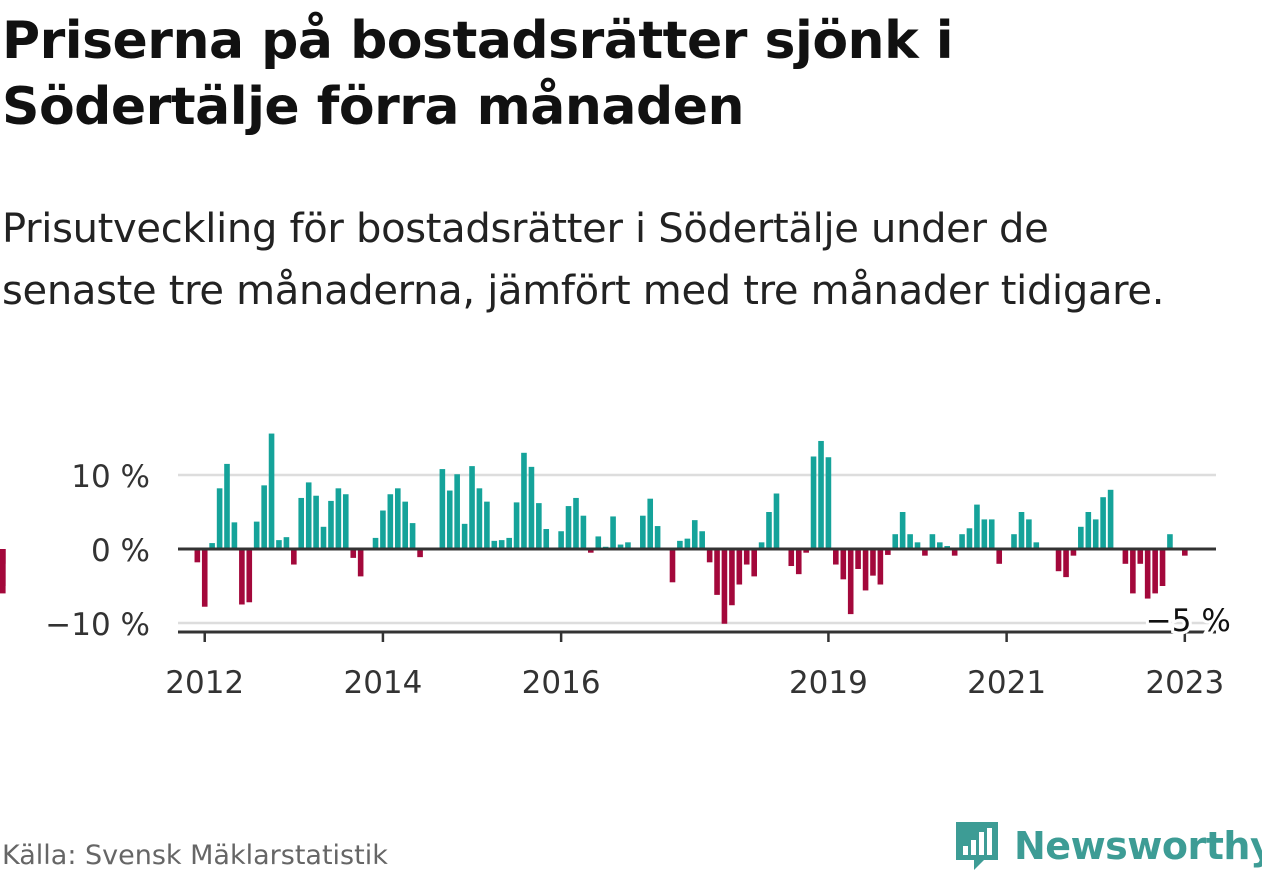 The image size is (1262, 879). I want to click on newsworthy-logo: Newsworthy, so click(1107, 846).